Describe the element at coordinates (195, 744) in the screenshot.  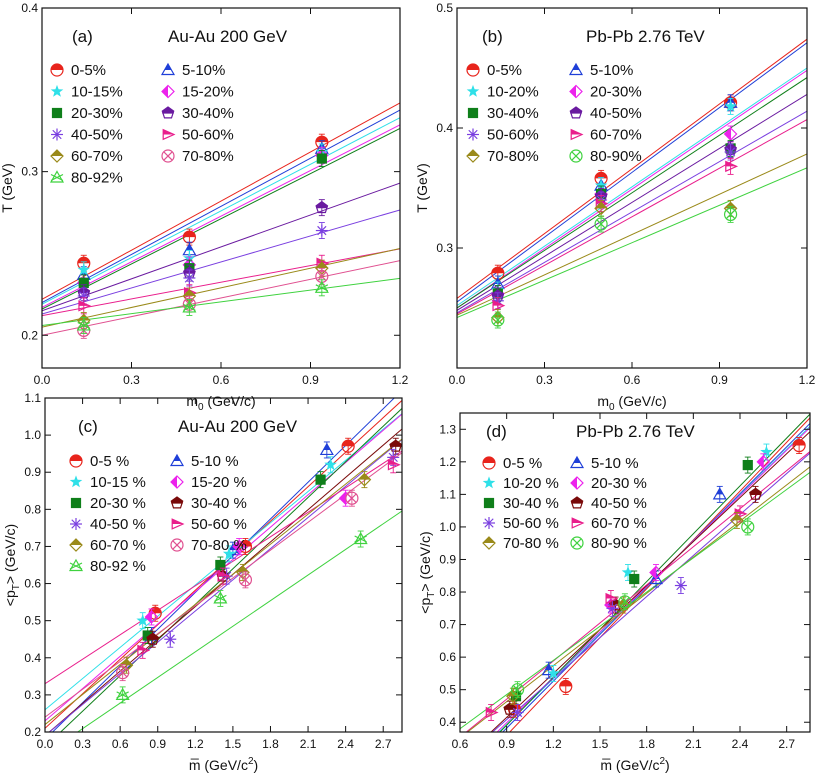
I see `x-tick-label: 1.2` at that location.